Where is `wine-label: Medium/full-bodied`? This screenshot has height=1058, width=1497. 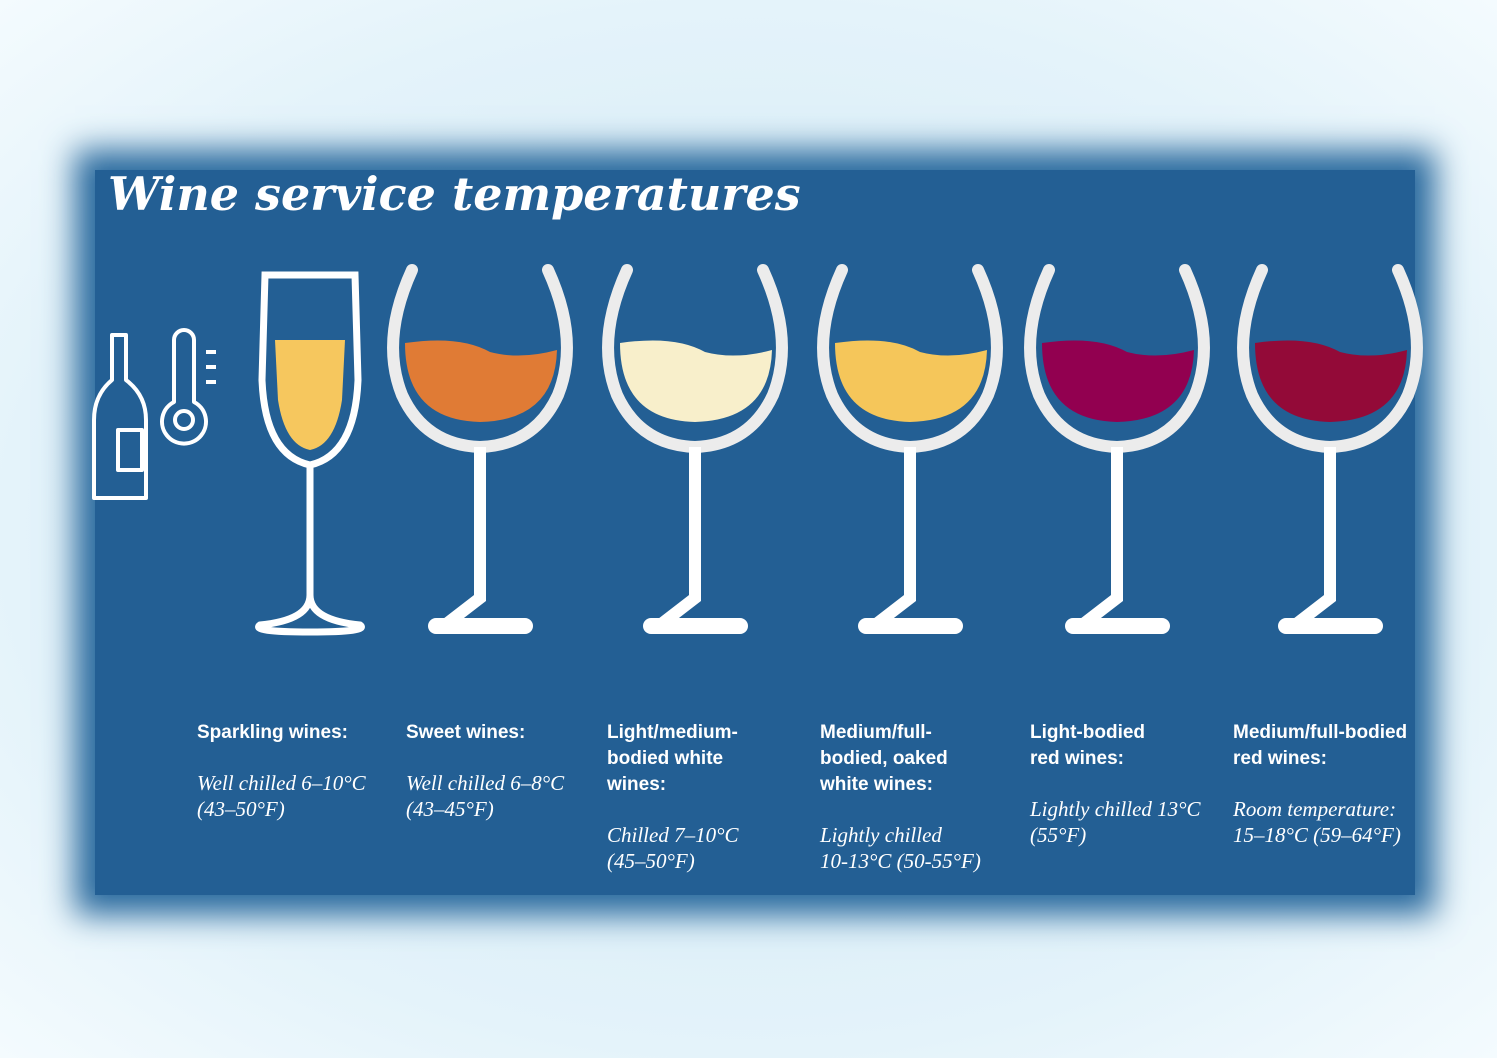
wine-label: Medium/full-bodied is located at coordinates (1320, 732).